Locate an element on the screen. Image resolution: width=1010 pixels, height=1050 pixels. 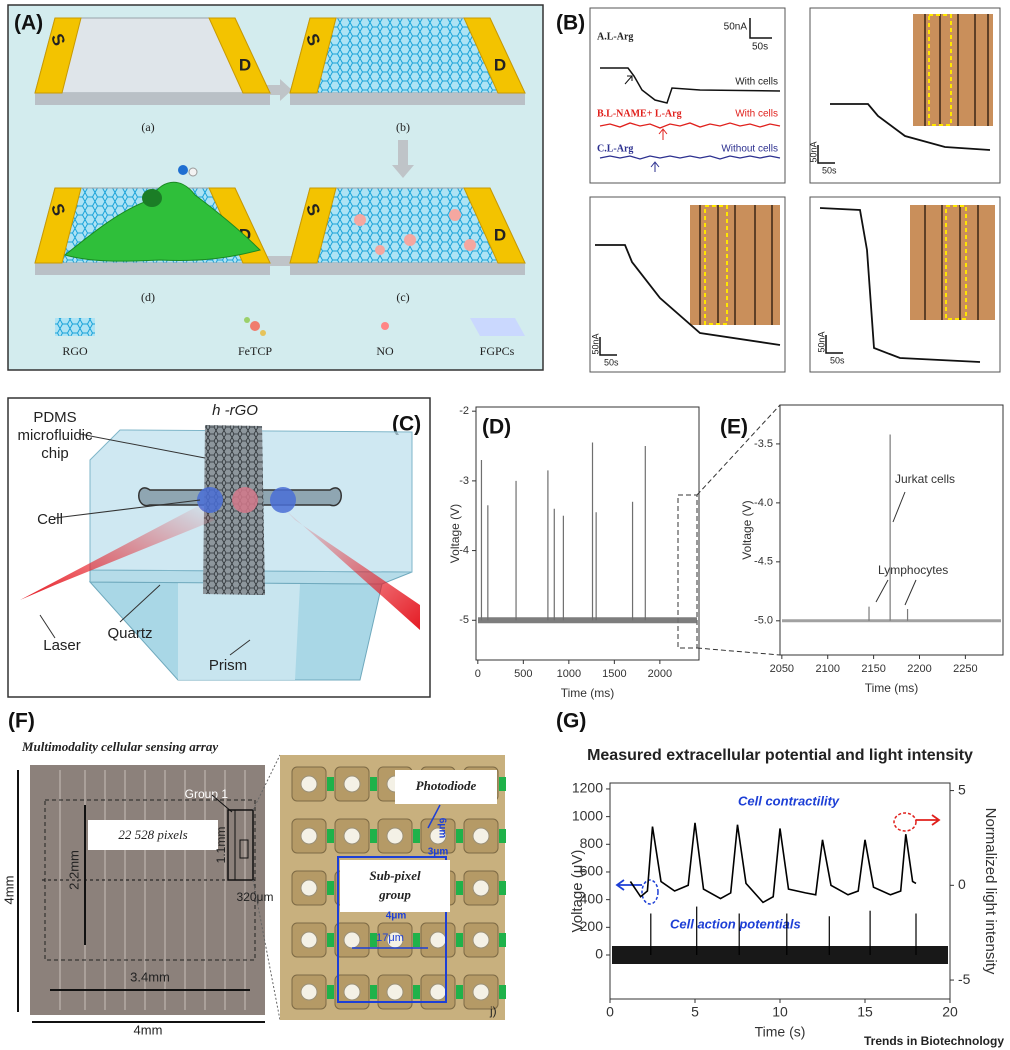
series-line is located at coordinates (773, 863).